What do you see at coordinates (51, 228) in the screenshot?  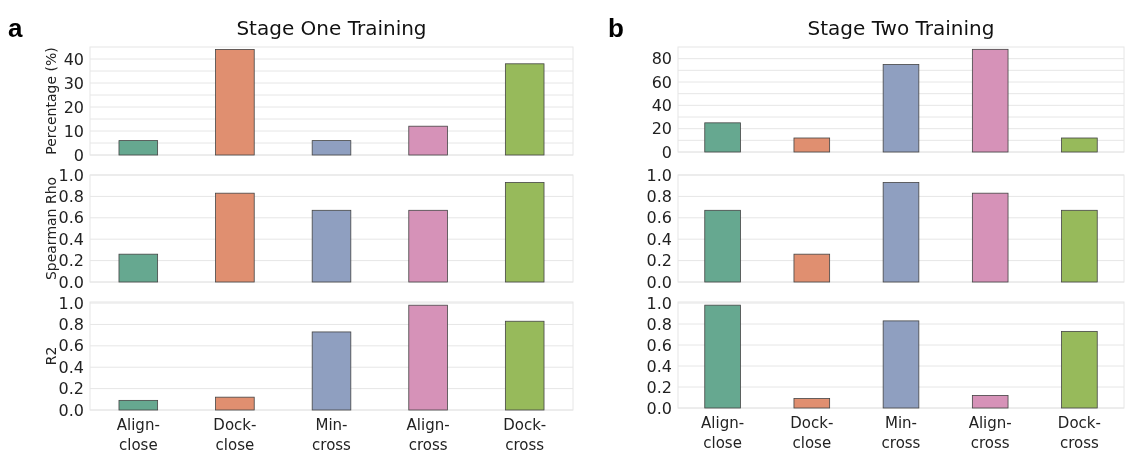 I see `y-axis-title: Spearman Rho` at bounding box center [51, 228].